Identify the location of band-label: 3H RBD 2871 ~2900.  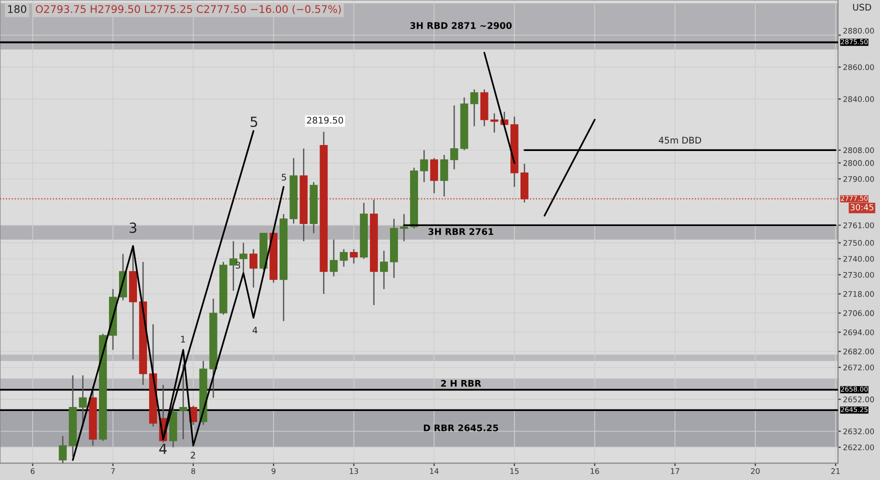
(461, 25).